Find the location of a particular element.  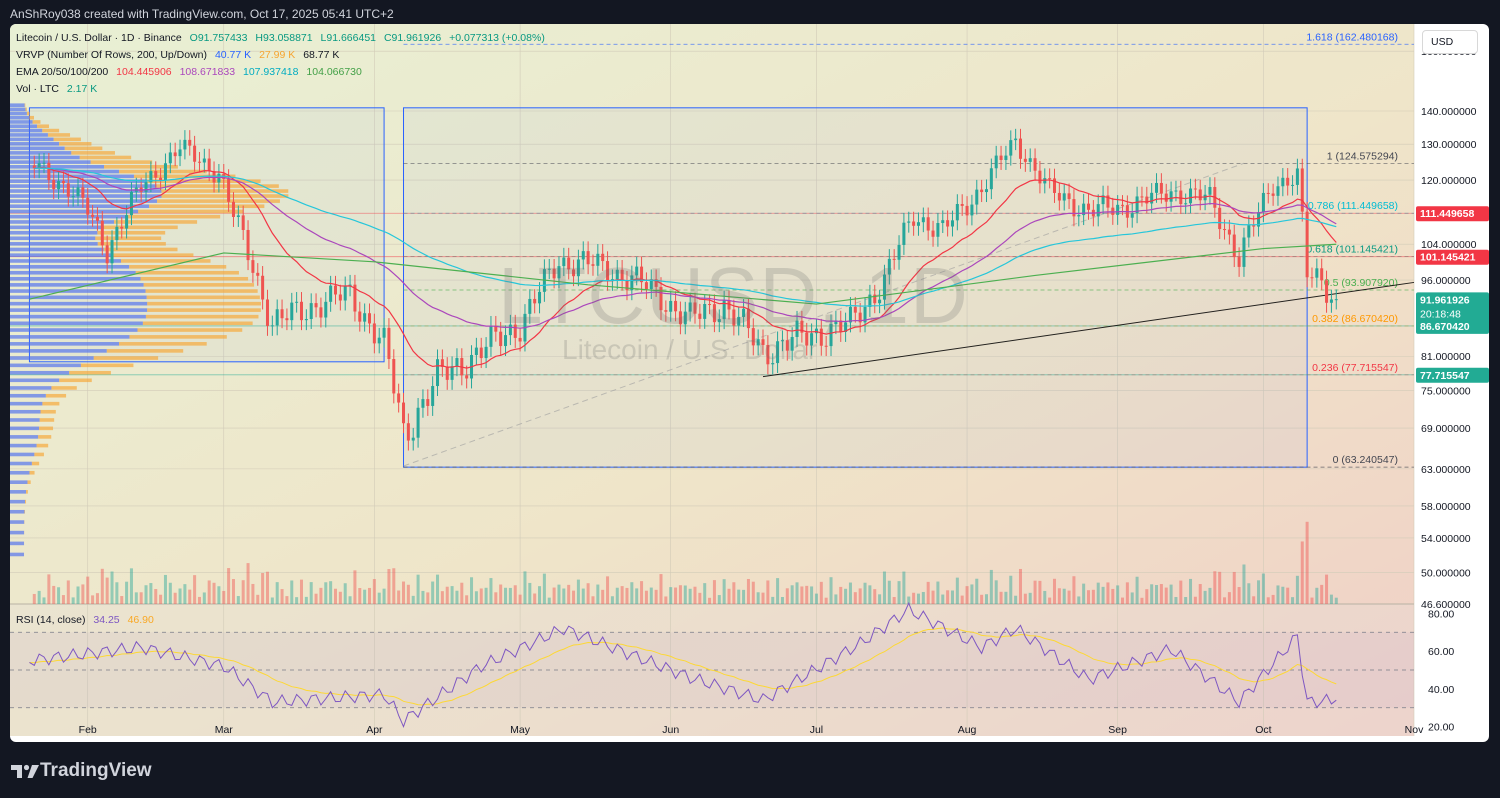

legend-vrvp-down: 27.99 K is located at coordinates (277, 55).